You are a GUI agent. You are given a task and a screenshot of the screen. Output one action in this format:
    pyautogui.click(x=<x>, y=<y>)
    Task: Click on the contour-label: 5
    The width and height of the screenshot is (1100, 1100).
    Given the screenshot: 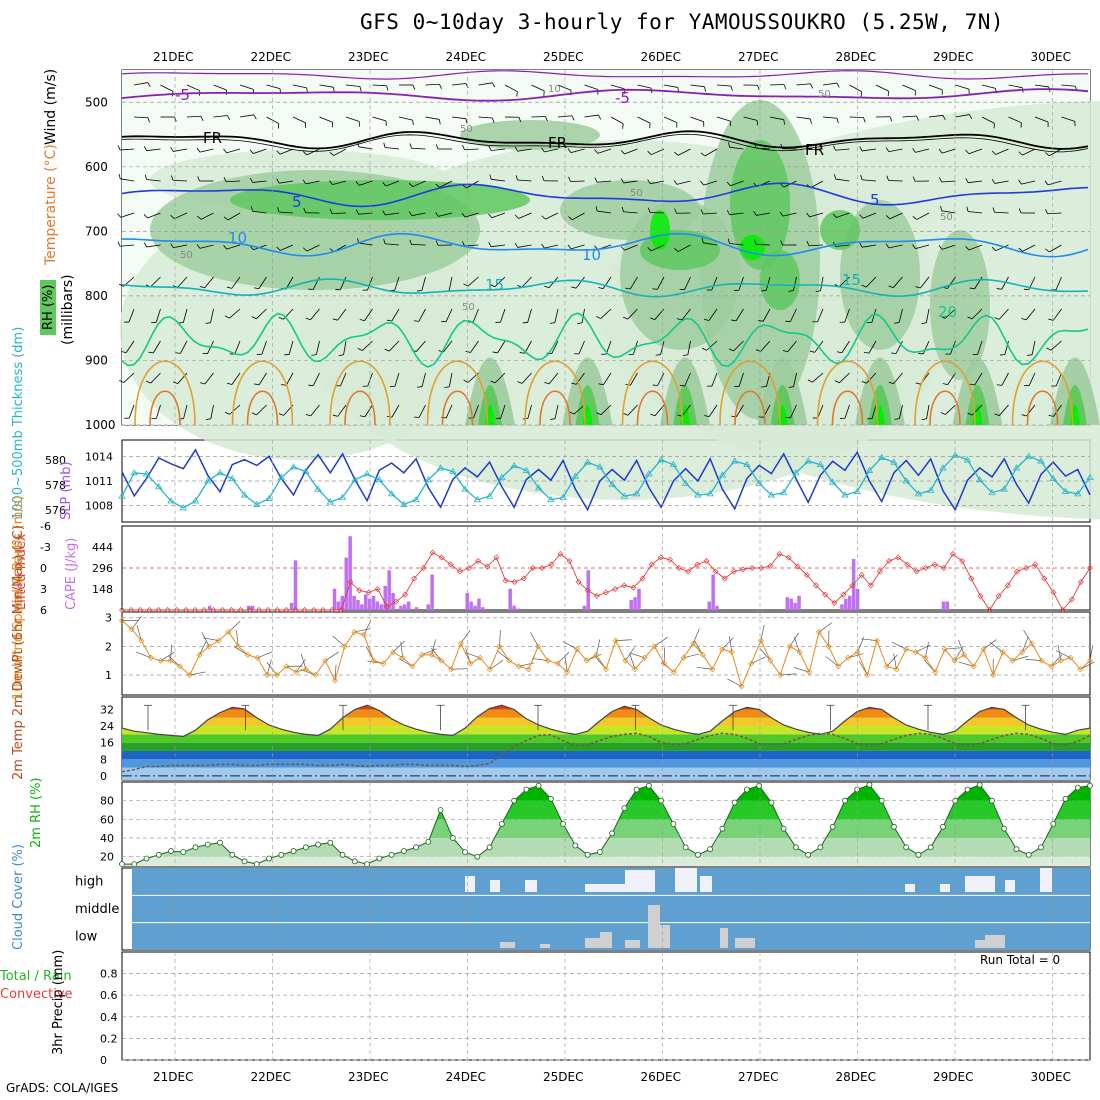 What is the action you would take?
    pyautogui.click(x=875, y=200)
    